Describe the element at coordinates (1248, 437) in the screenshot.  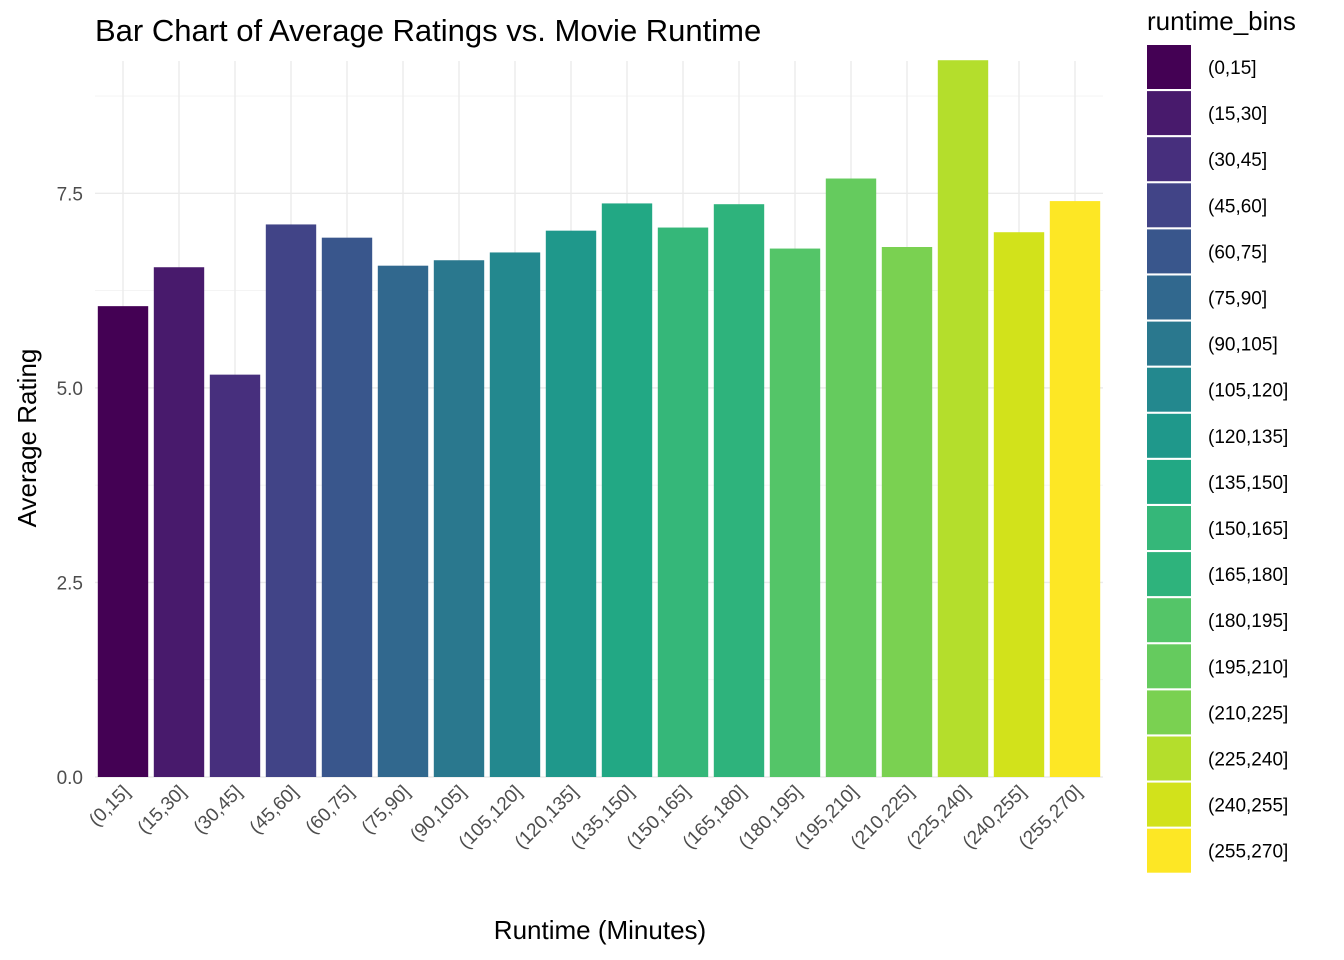
I see `legend-label: (120,135]` at that location.